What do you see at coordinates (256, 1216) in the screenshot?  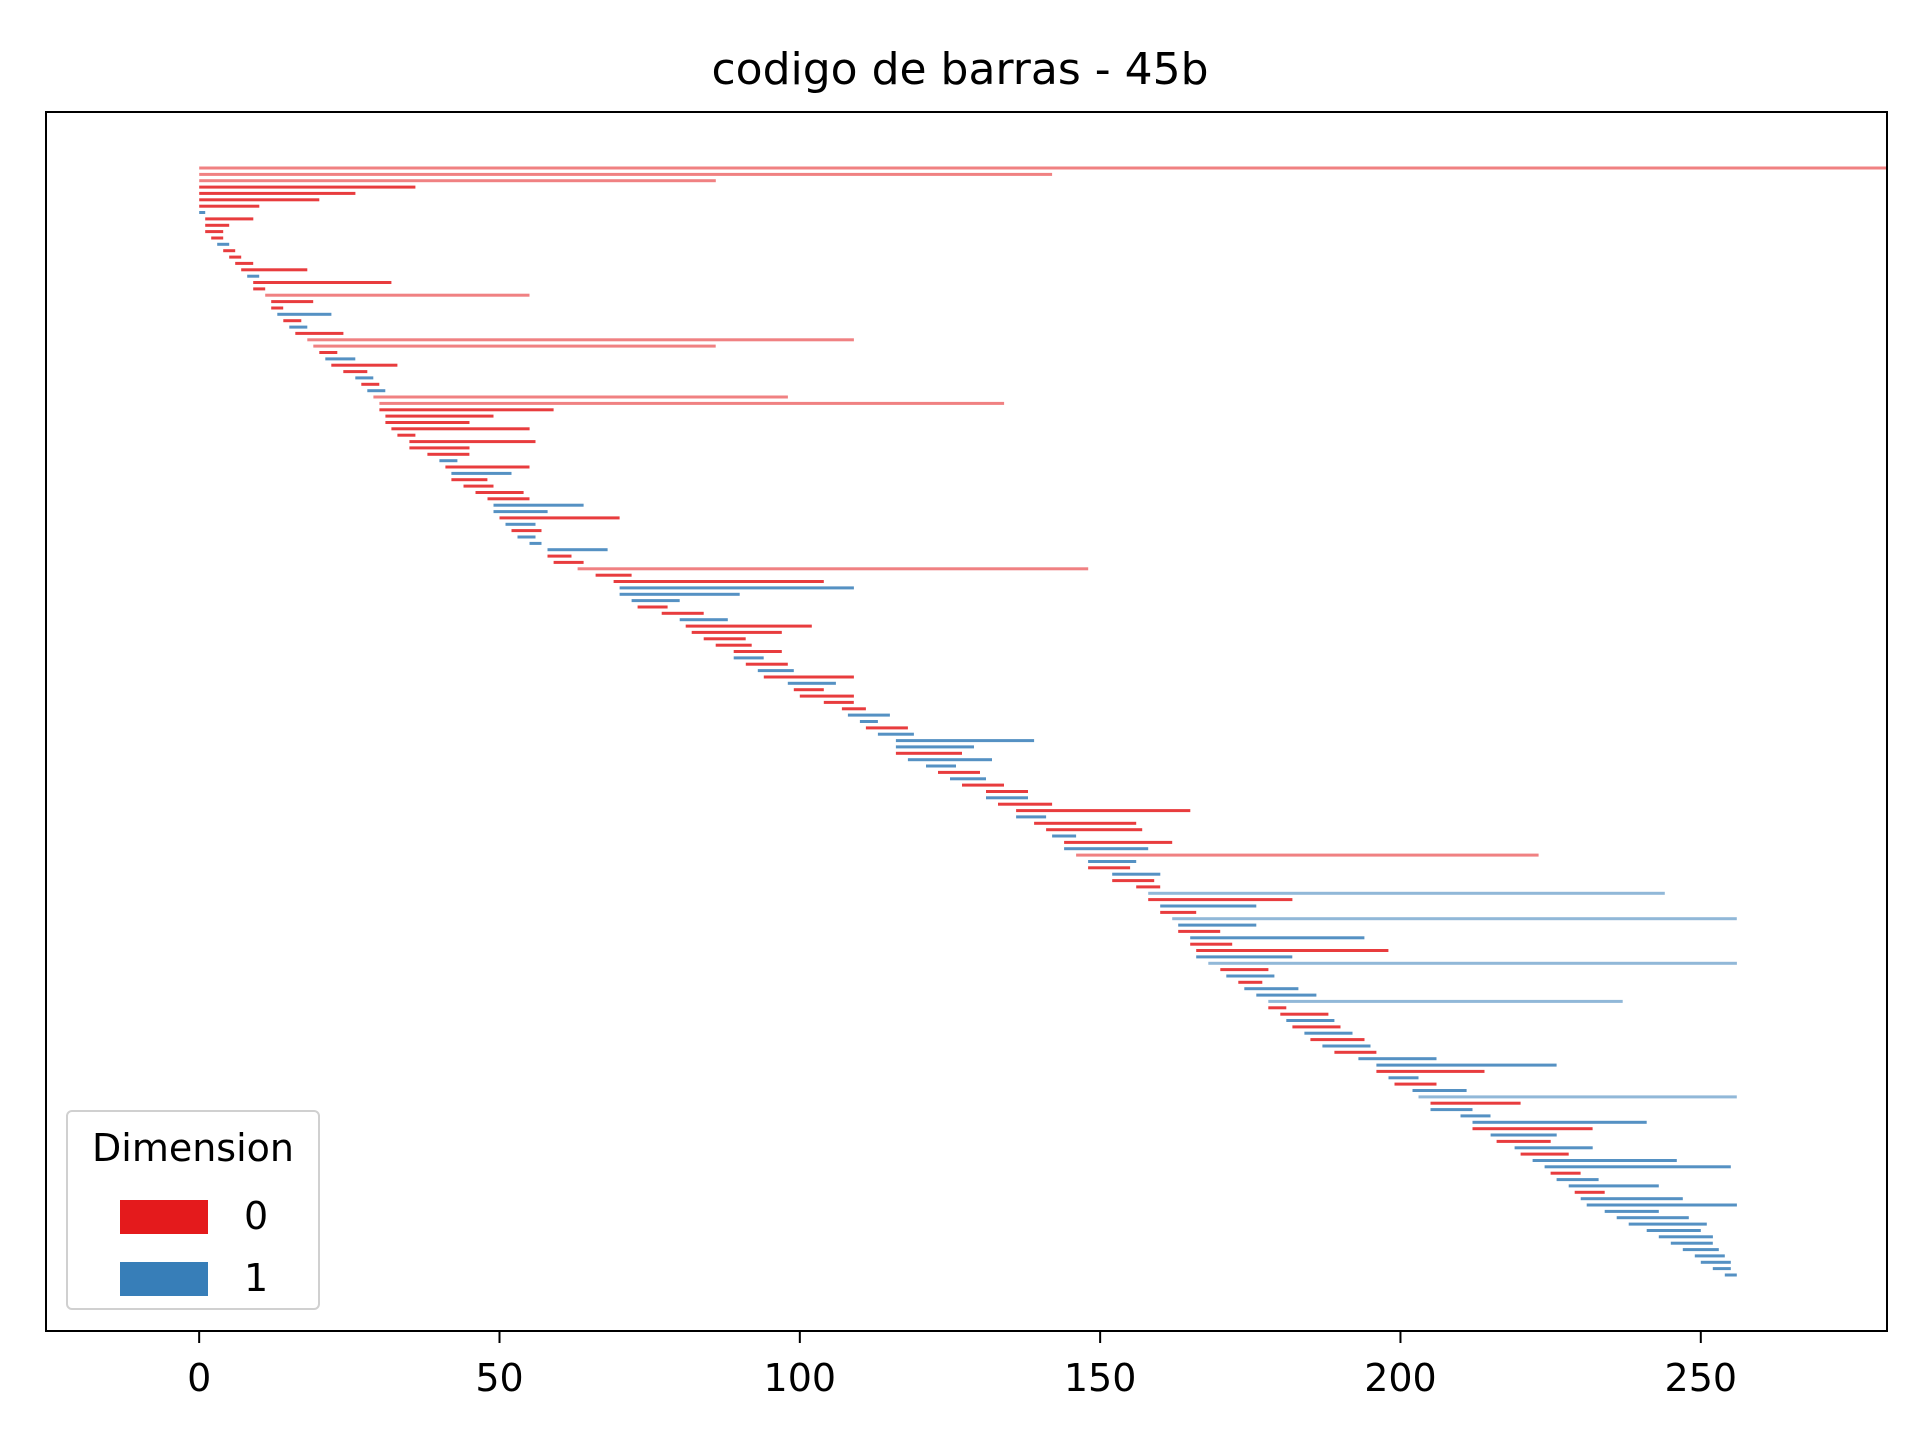 I see `legend-label-0: 0` at bounding box center [256, 1216].